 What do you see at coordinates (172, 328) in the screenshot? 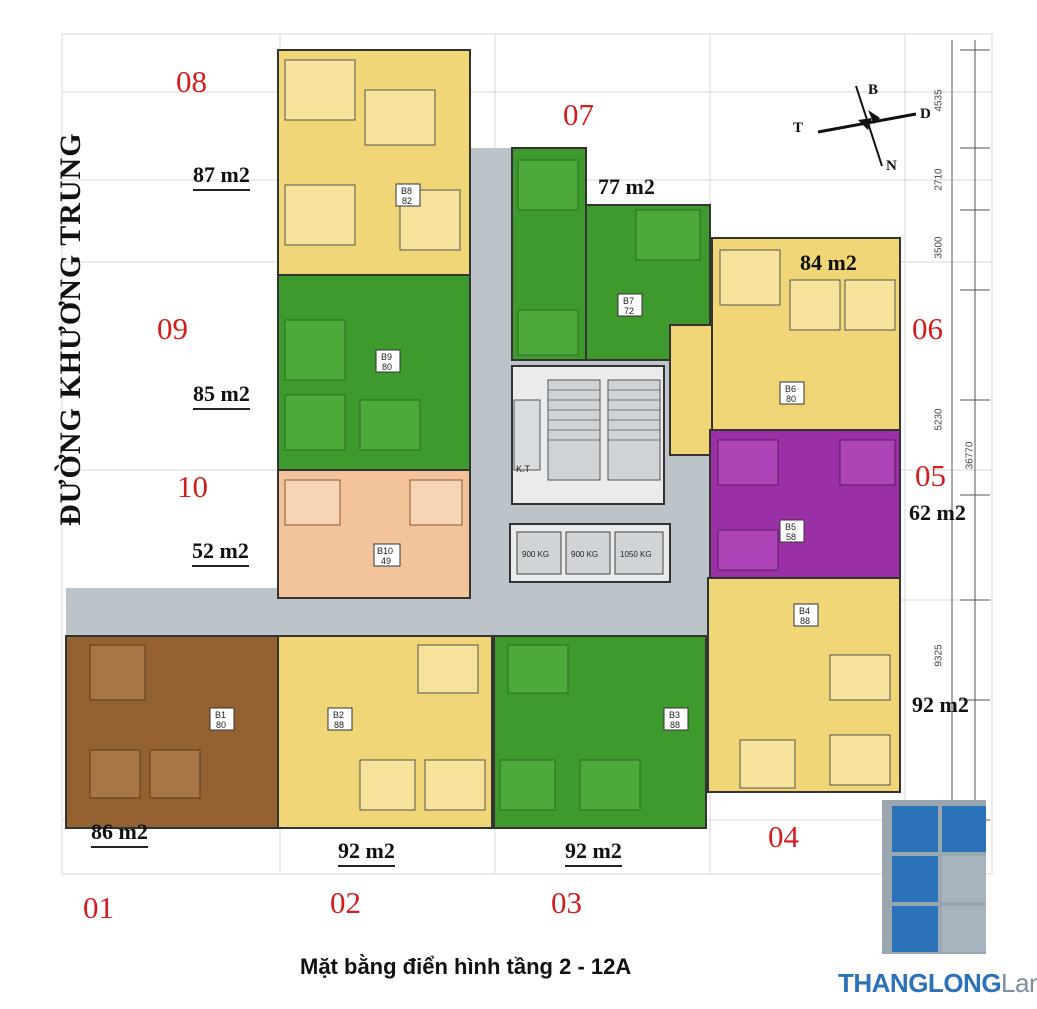
I see `apartment-09-number: 09` at bounding box center [172, 328].